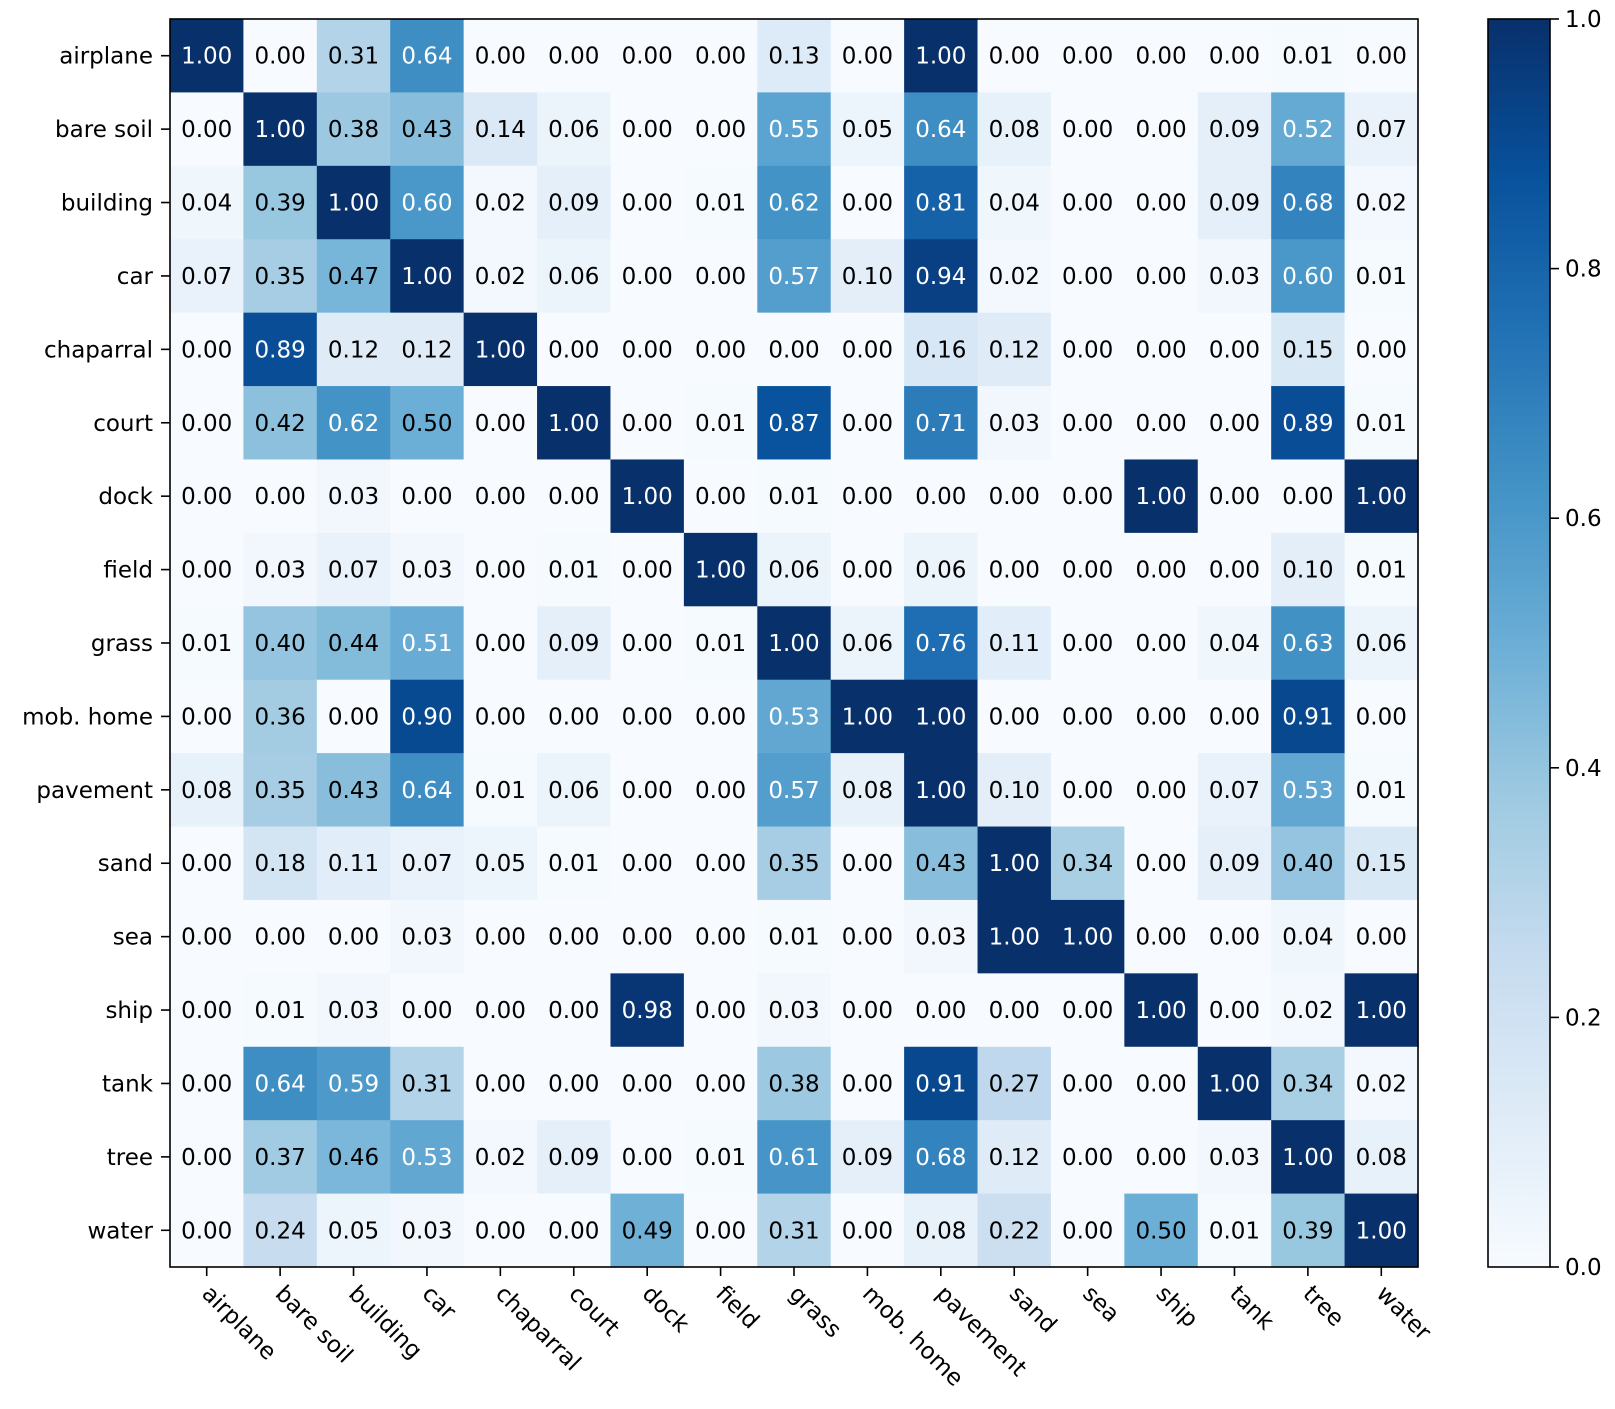 Image resolution: width=1615 pixels, height=1409 pixels. What do you see at coordinates (353, 864) in the screenshot?
I see `cell-value-label: 0.11` at bounding box center [353, 864].